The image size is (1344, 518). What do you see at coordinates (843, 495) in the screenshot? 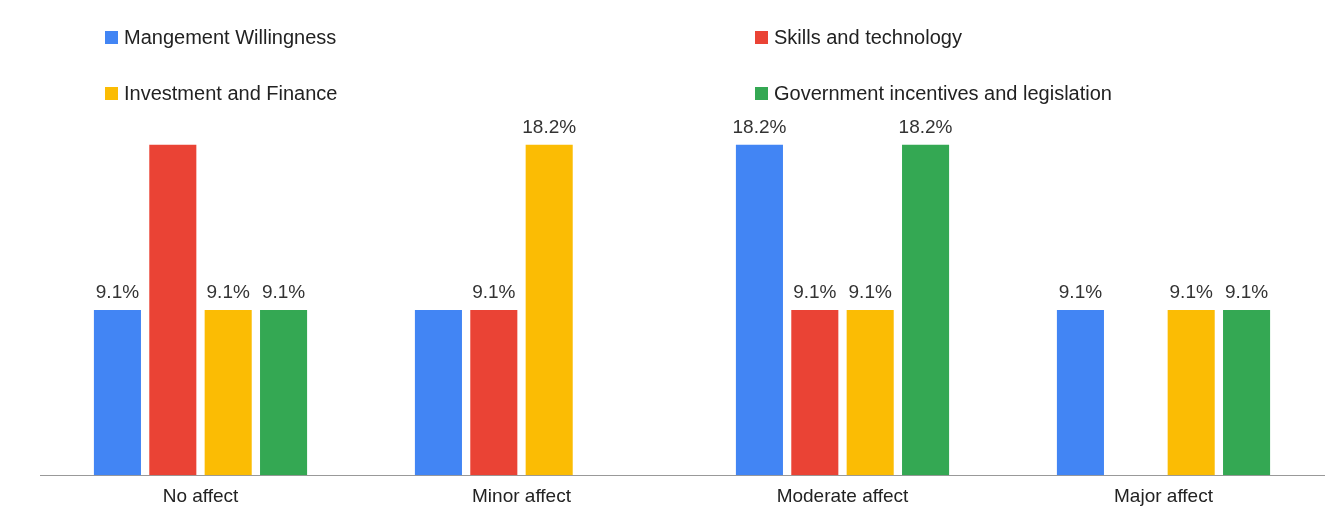
I see `x-tick-label: Moderate affect` at bounding box center [843, 495].